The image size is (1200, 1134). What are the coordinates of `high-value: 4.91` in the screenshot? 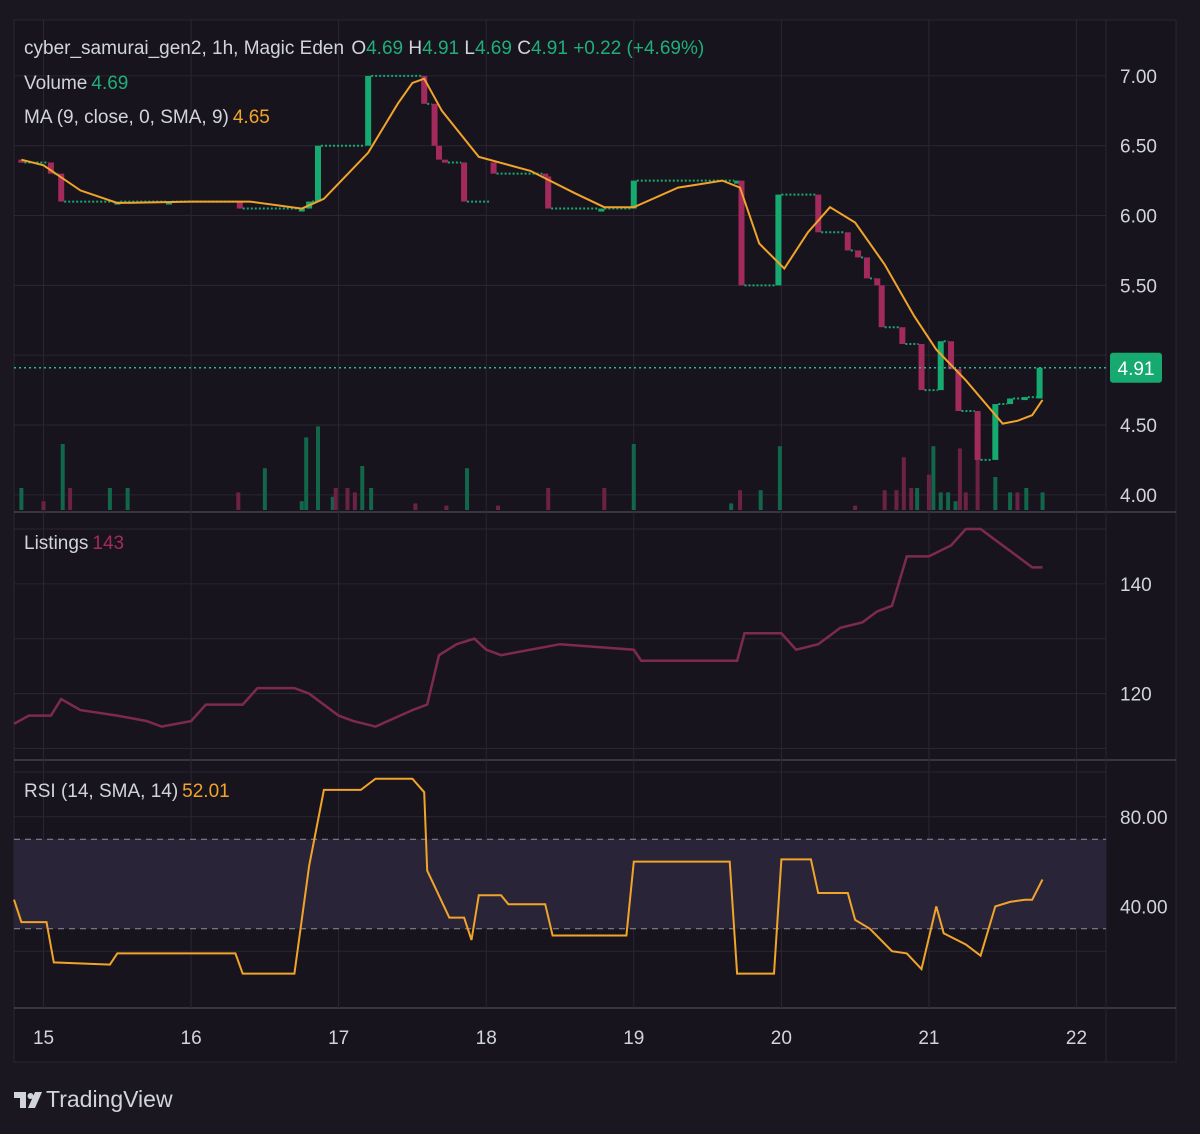 It's located at (441, 48).